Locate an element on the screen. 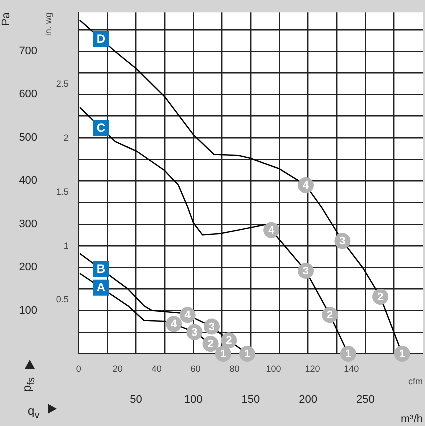 Image resolution: width=425 pixels, height=426 pixels. x2-tick-label: 0 is located at coordinates (79, 369).